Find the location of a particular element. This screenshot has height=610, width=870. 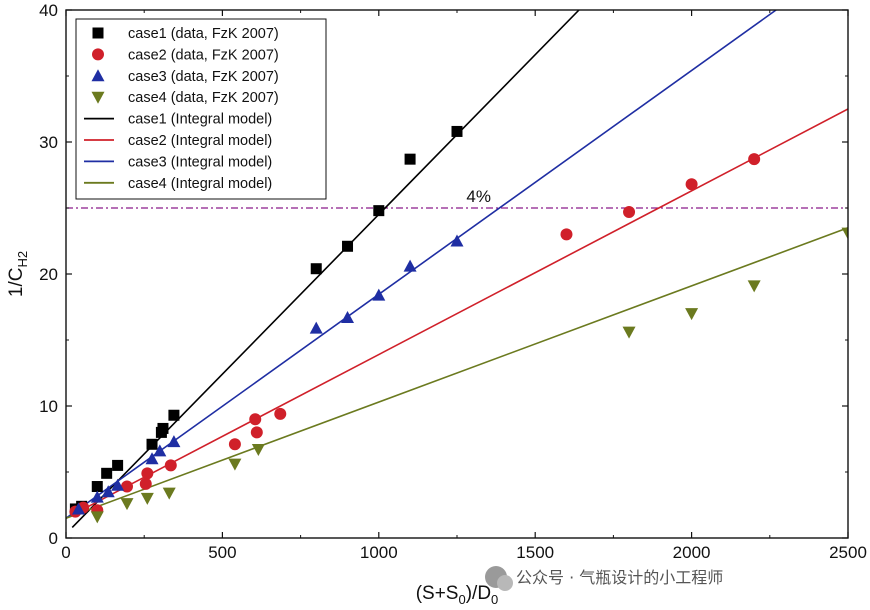

x-axis-label-sub2: 0 is located at coordinates (494, 599).